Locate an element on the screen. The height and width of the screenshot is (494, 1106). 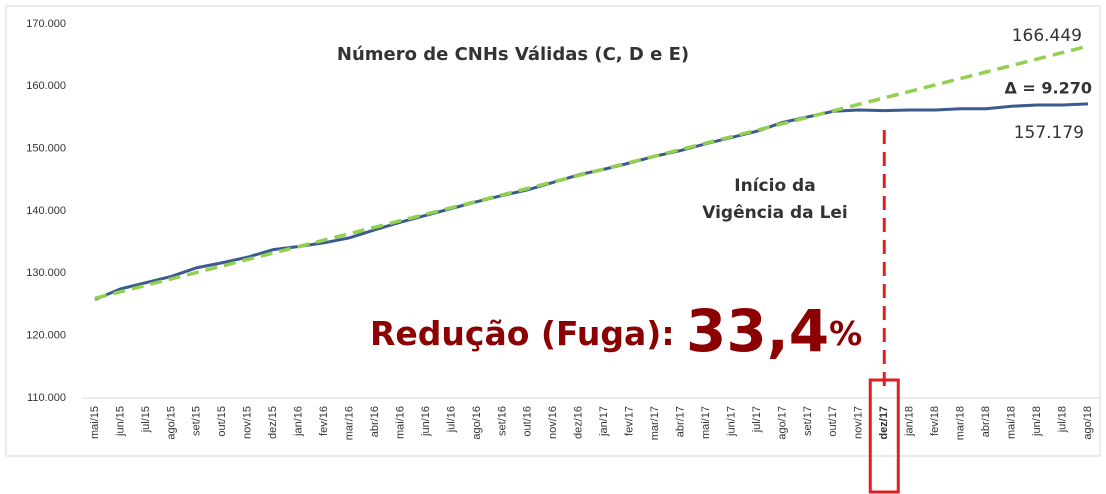
x-tick-label: jun/18 is located at coordinates (1037, 421).